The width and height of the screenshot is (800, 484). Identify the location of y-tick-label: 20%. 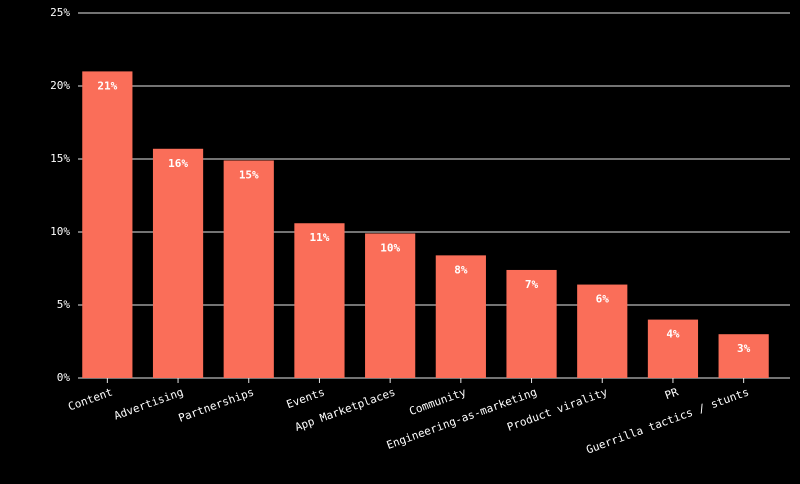
(60, 85).